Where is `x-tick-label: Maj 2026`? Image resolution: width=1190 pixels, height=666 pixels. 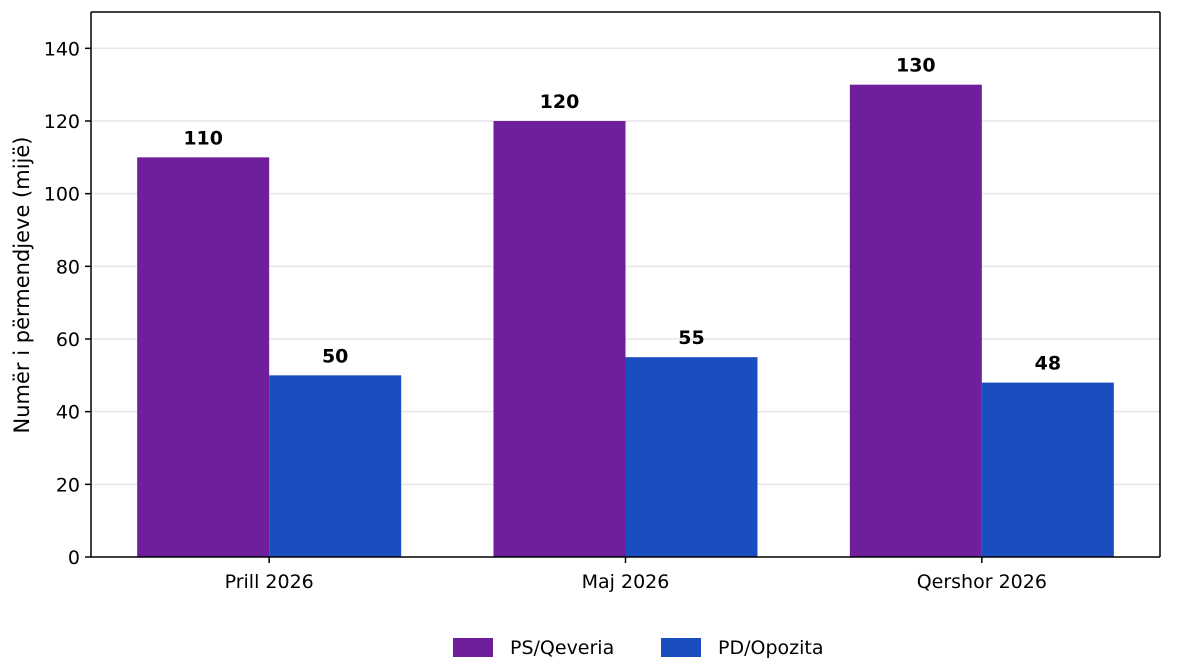 x-tick-label: Maj 2026 is located at coordinates (626, 582).